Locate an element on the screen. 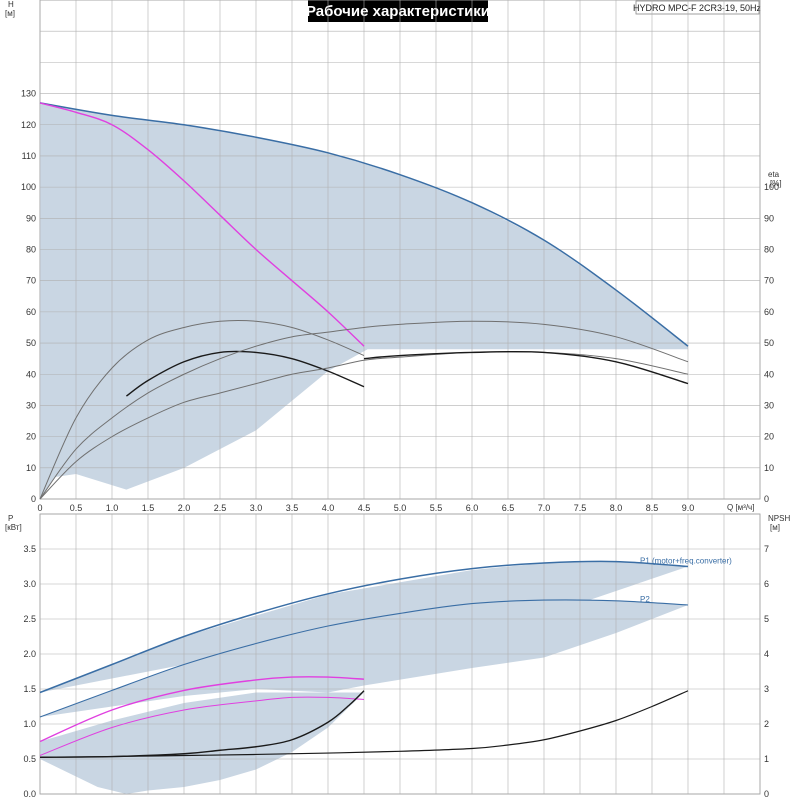 This screenshot has width=800, height=800. bottom-right-tick-label: 7 is located at coordinates (766, 549).